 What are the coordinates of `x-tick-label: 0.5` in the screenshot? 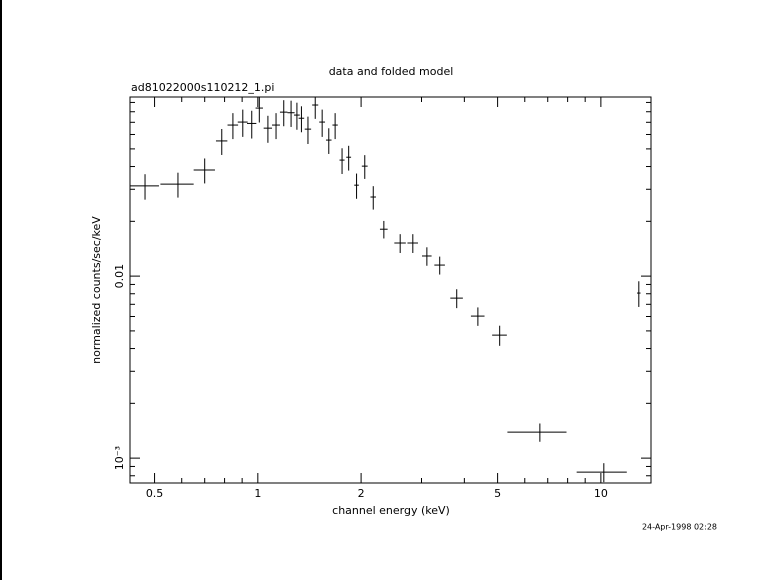 It's located at (155, 493).